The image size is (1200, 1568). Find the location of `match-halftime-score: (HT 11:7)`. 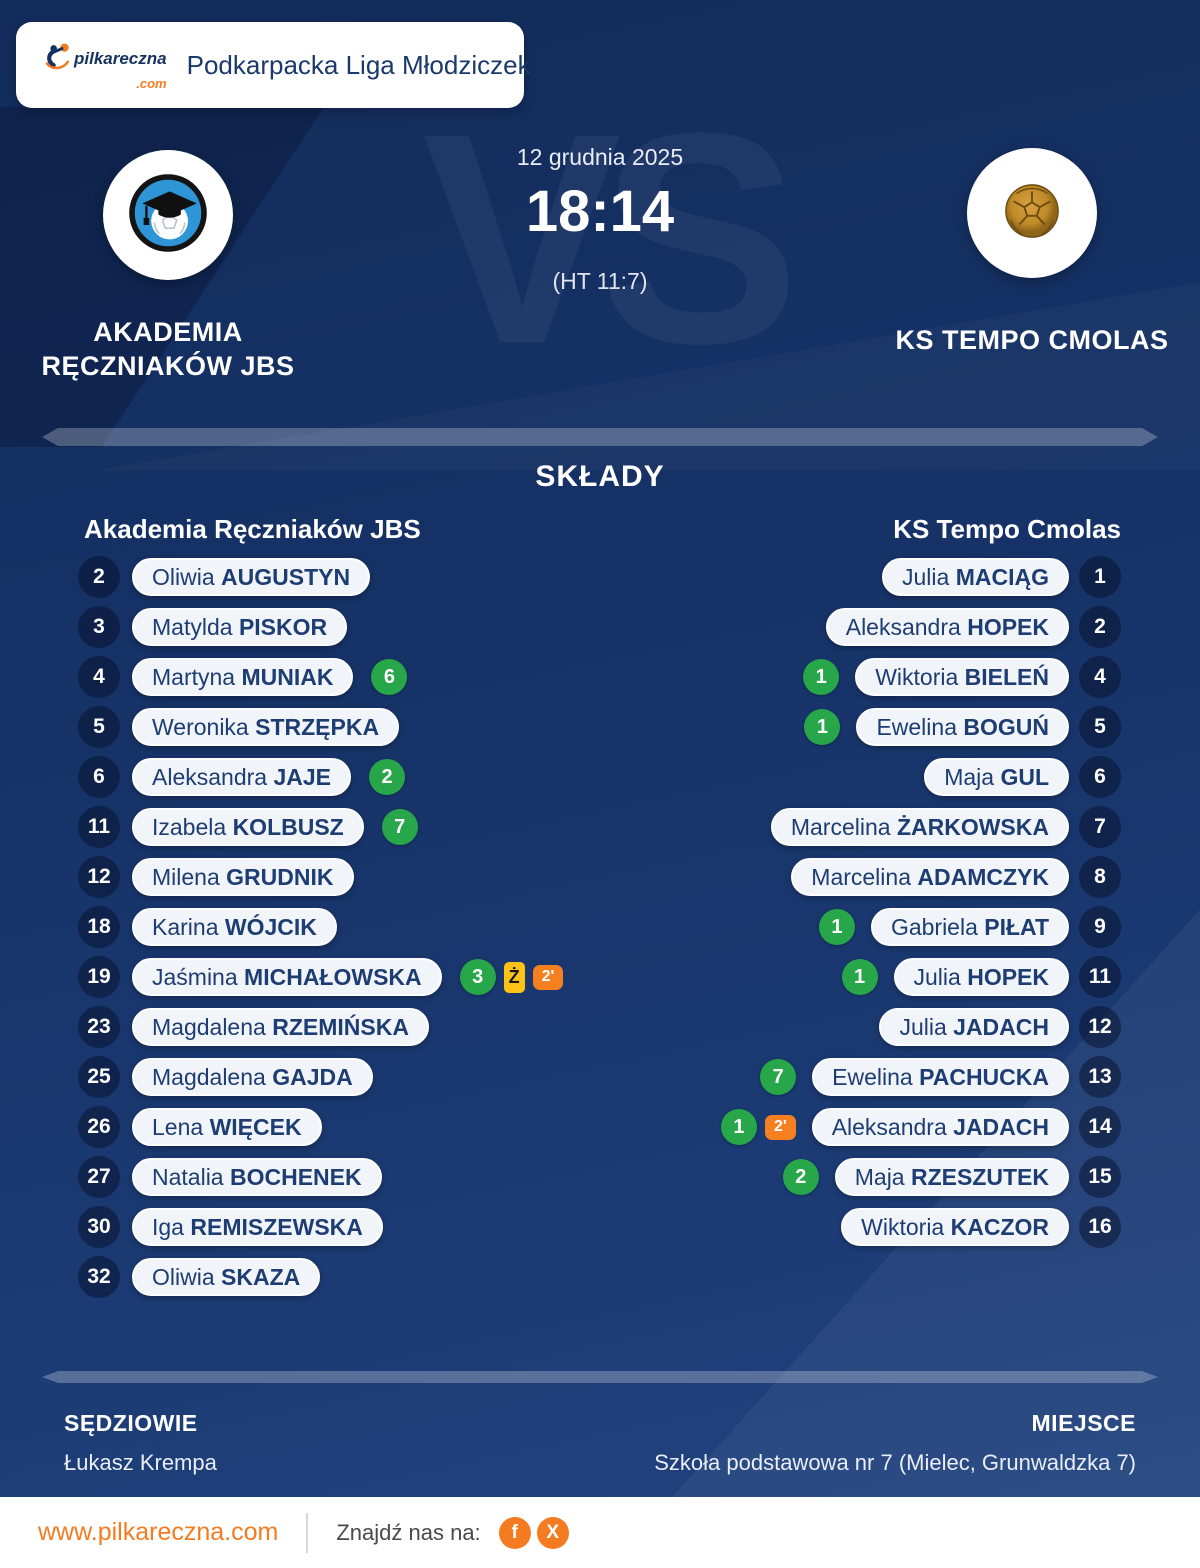

match-halftime-score: (HT 11:7) is located at coordinates (600, 281).